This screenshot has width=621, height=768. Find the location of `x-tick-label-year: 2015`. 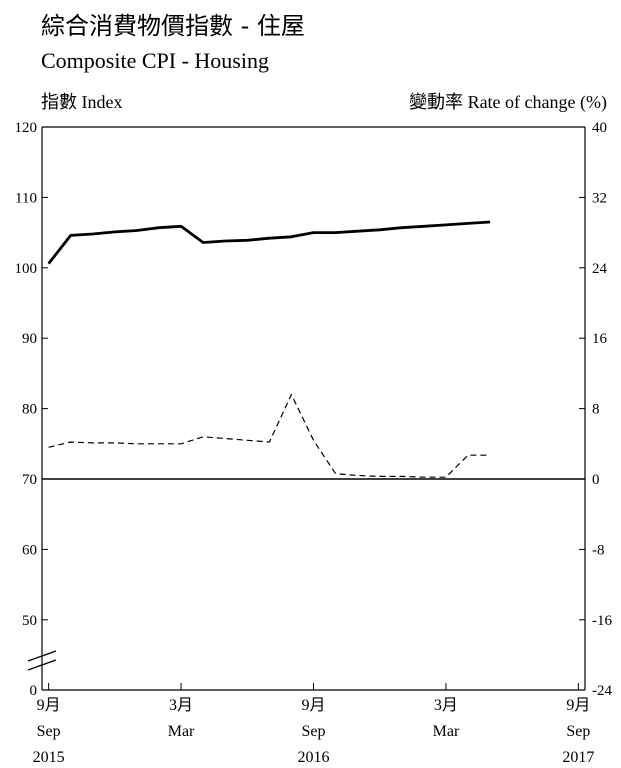

x-tick-label-year: 2015 is located at coordinates (49, 757).